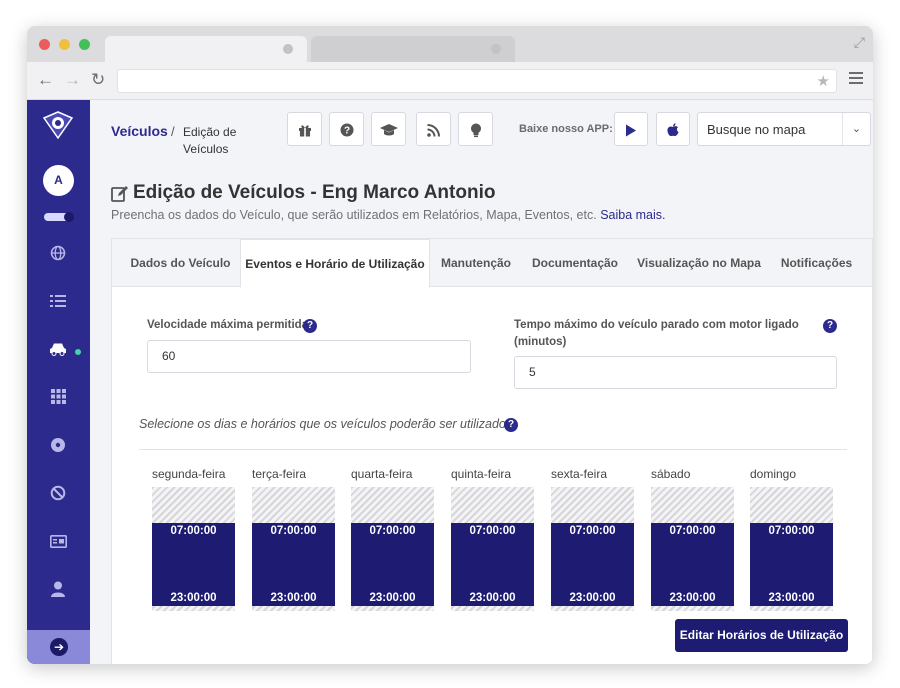  I want to click on browser-menu-icon, so click(856, 79).